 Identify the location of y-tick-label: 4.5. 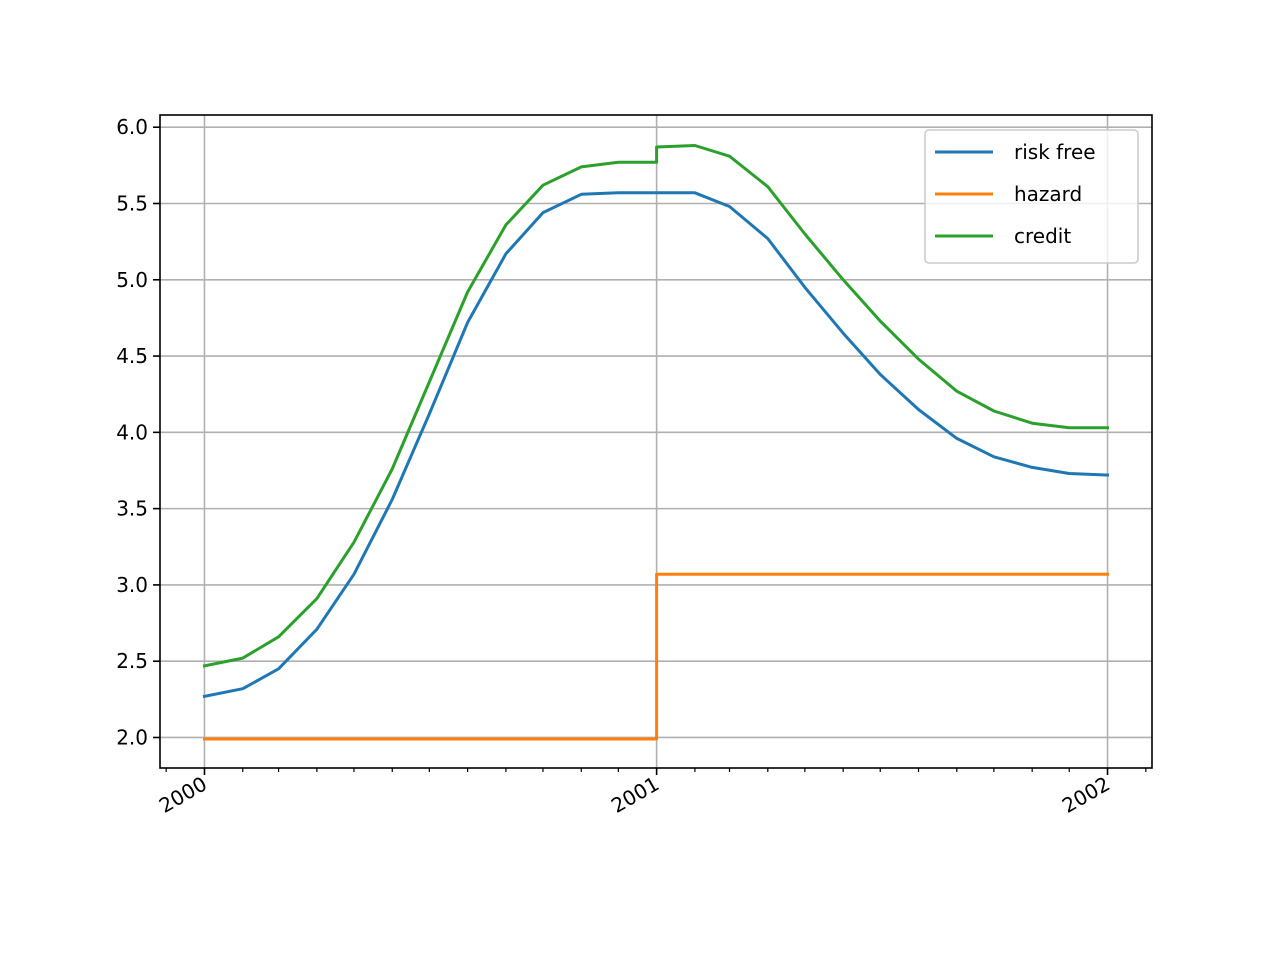
(132, 356).